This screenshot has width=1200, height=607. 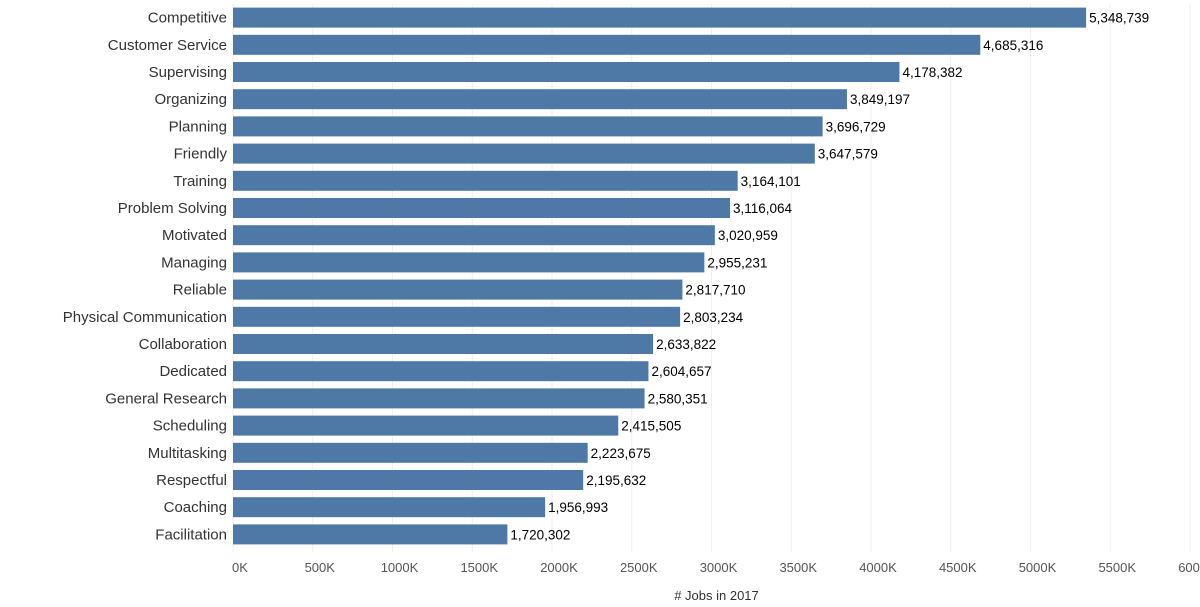 I want to click on x-tick-label: 2500K, so click(x=639, y=567).